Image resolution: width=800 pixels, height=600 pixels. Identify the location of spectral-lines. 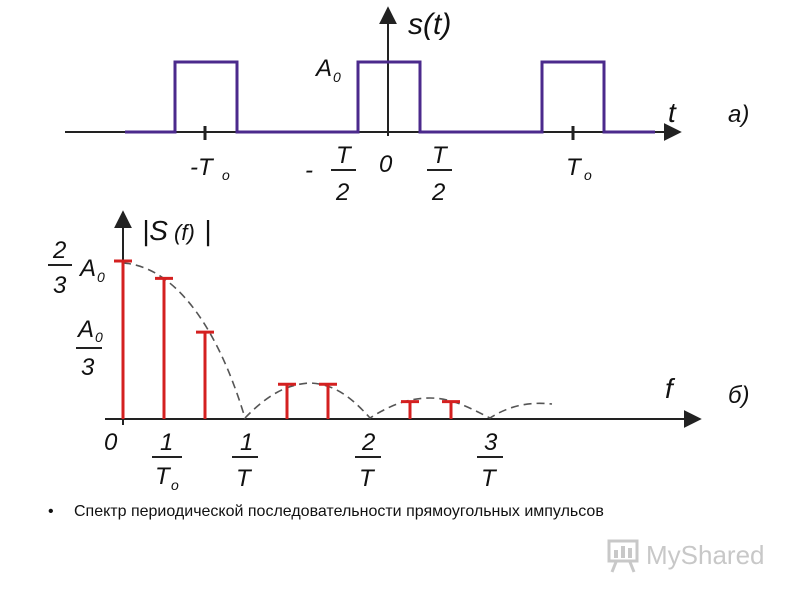
(287, 339).